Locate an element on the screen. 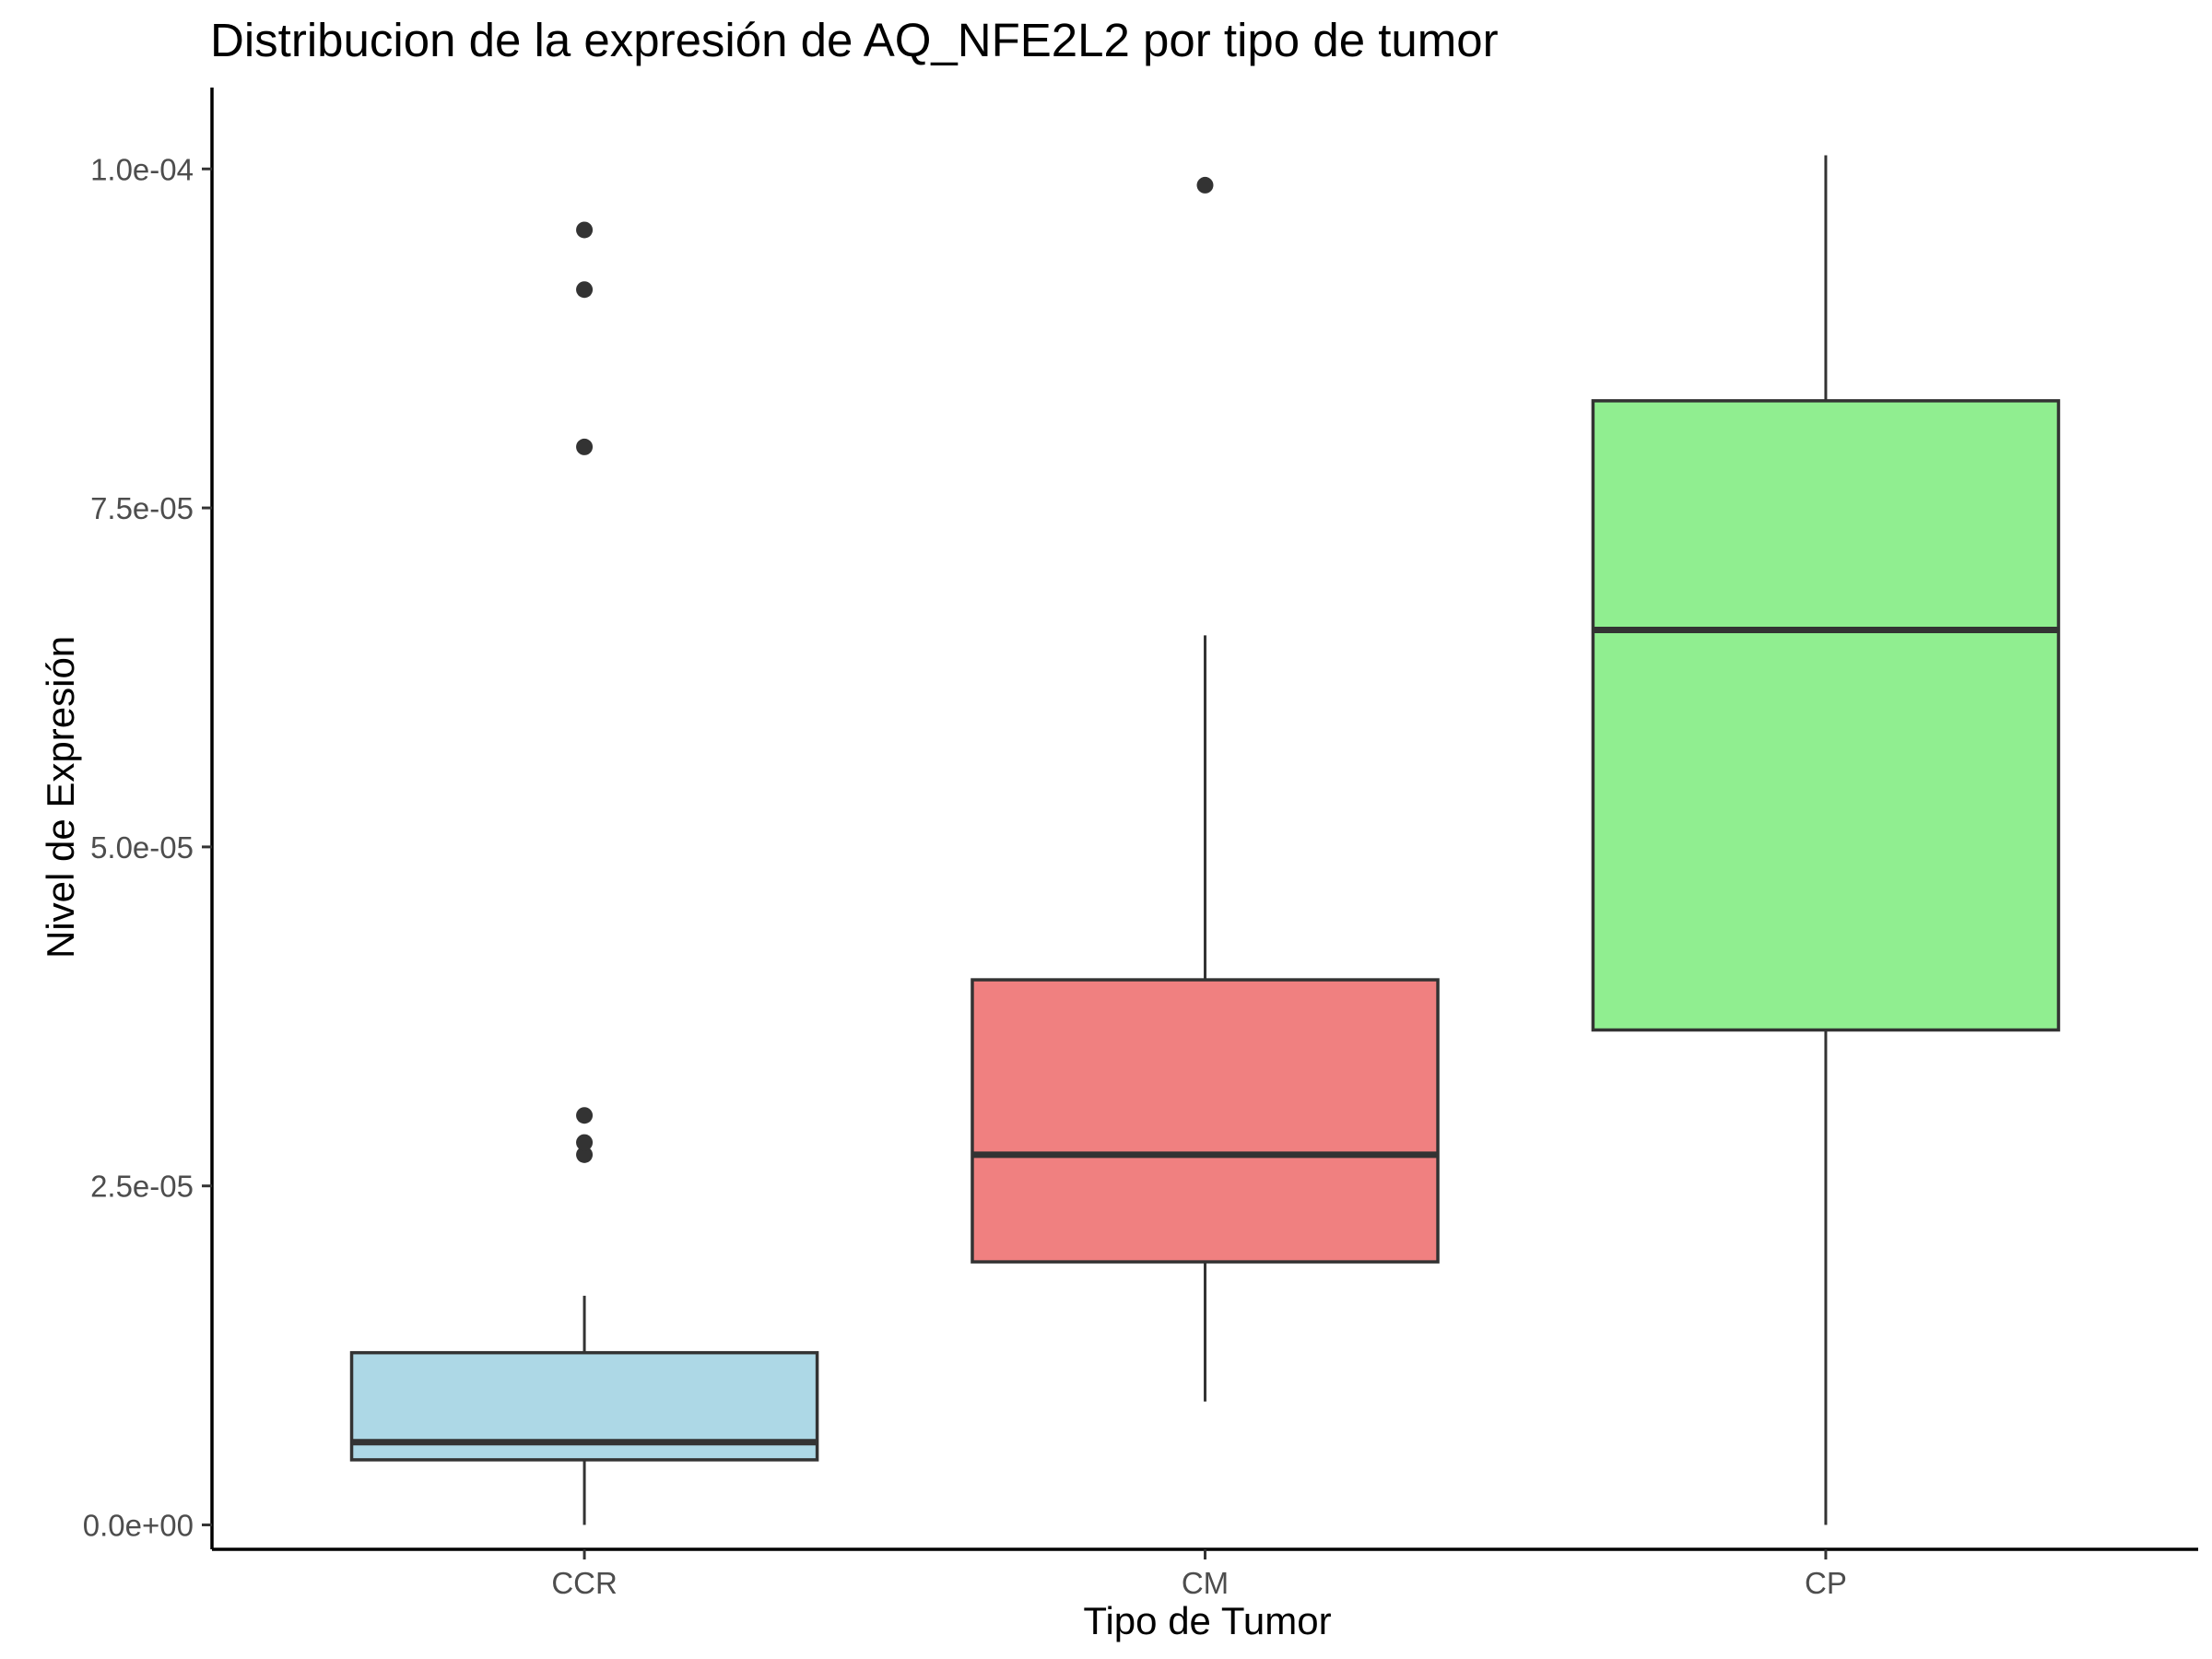 The image size is (2212, 1659). y-tick-label: 7.5e-05 is located at coordinates (142, 508).